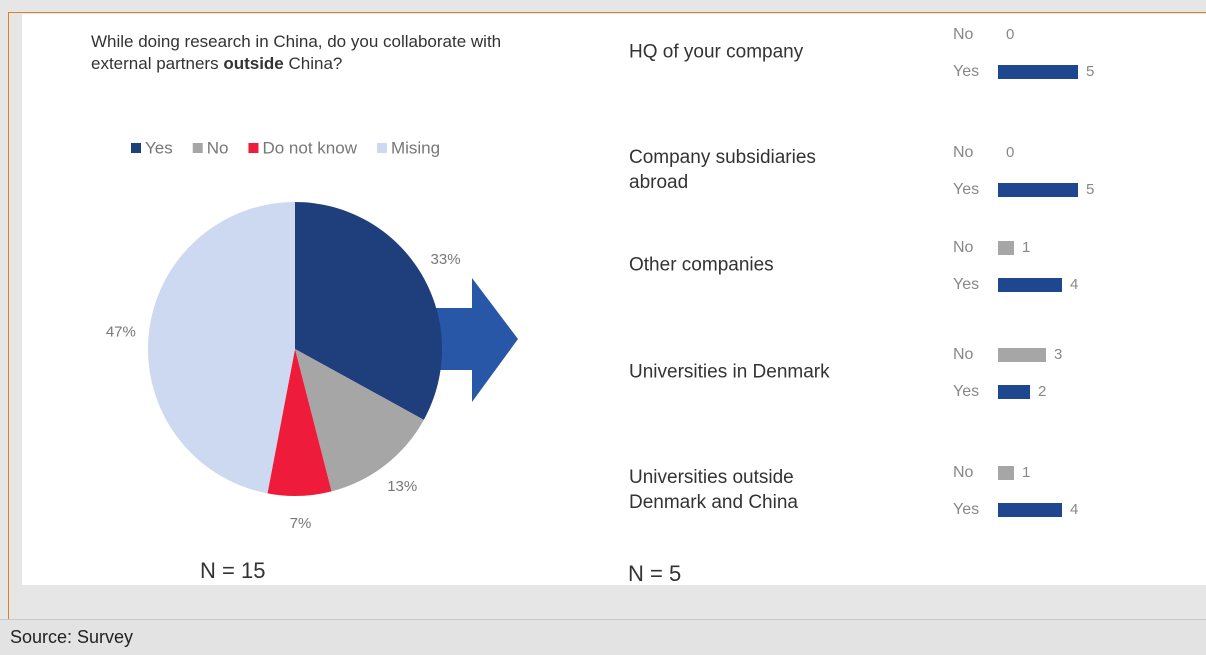  Describe the element at coordinates (654, 573) in the screenshot. I see `note: N = 5` at that location.